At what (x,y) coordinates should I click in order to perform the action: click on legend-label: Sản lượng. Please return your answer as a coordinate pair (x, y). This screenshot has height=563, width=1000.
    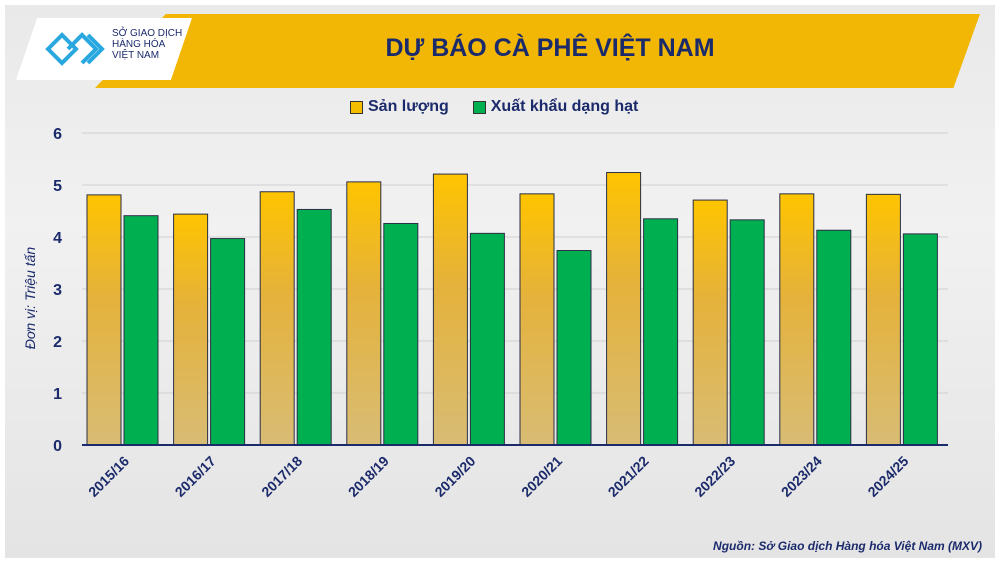
    Looking at the image, I should click on (408, 106).